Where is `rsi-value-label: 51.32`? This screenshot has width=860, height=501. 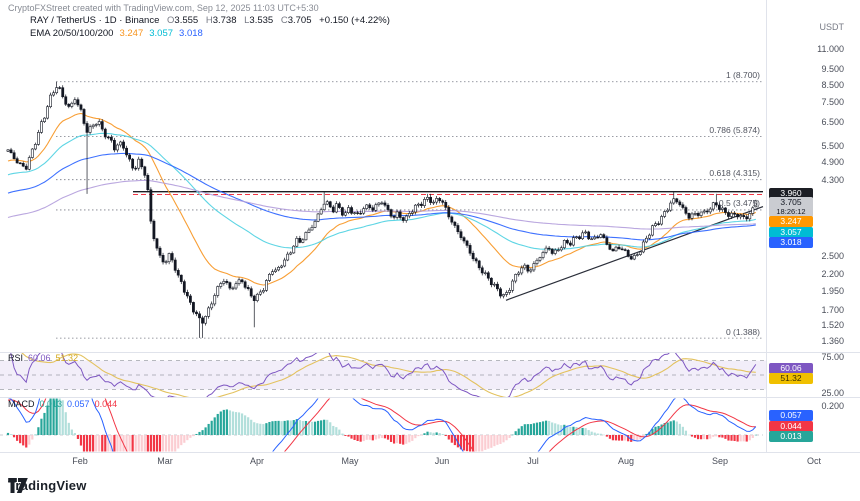
rsi-value-label: 51.32 is located at coordinates (791, 378).